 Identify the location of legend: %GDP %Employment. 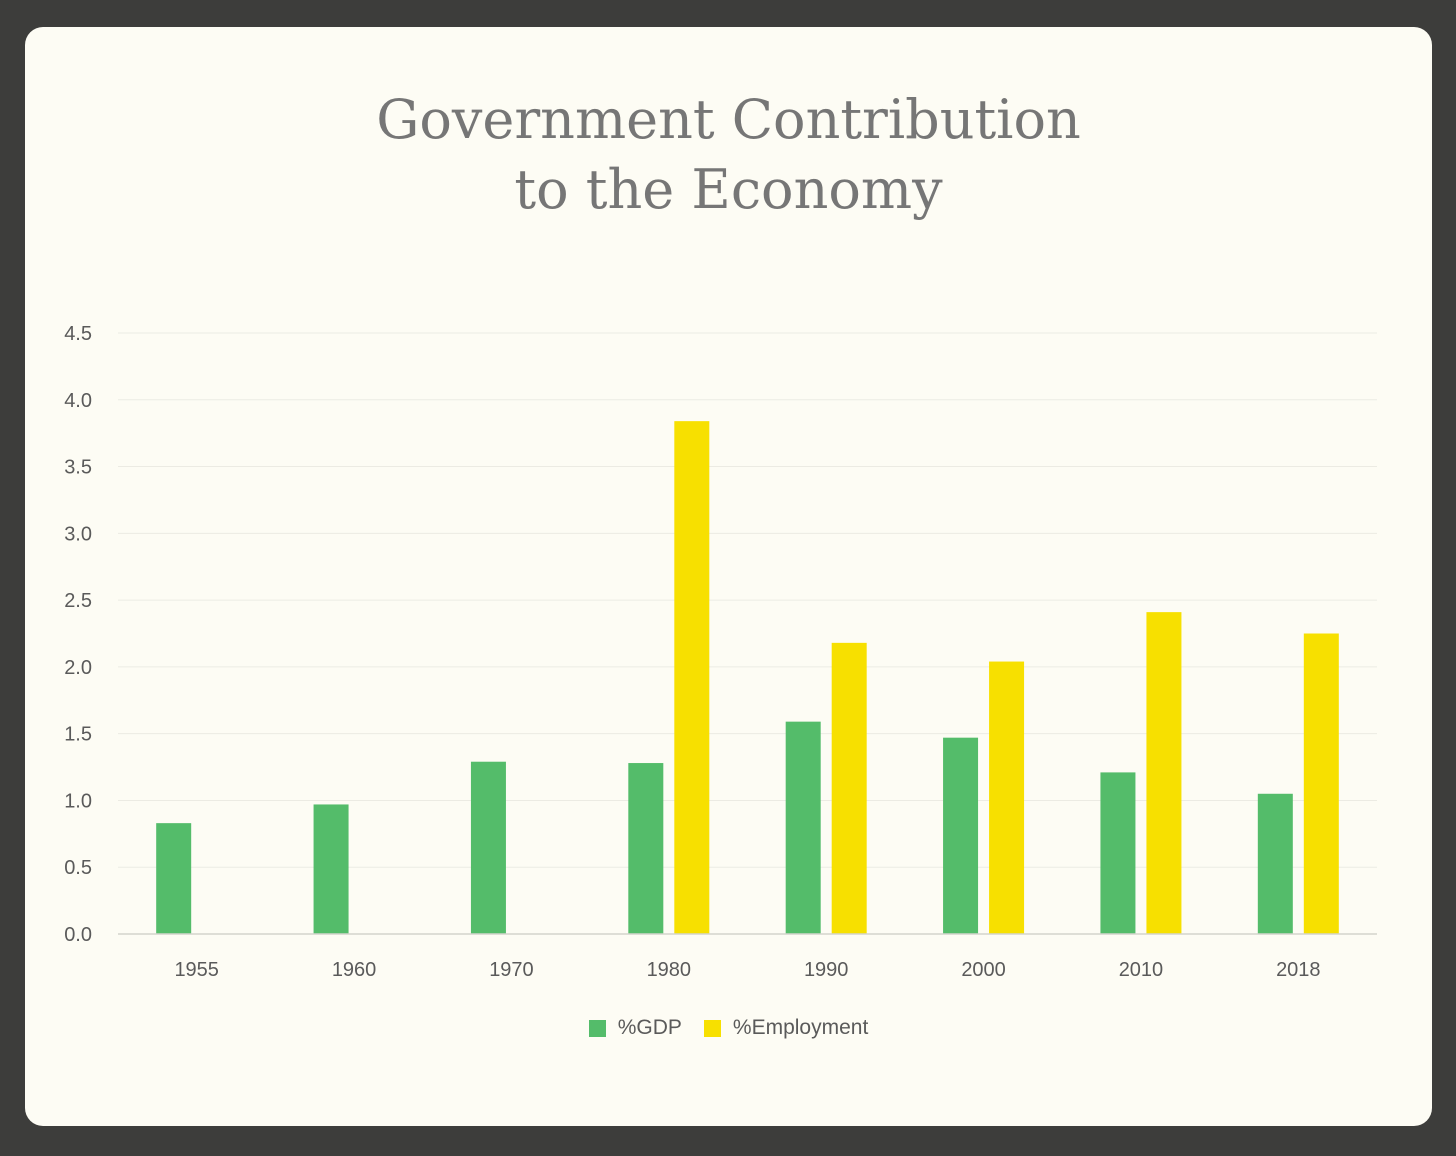
(728, 1028).